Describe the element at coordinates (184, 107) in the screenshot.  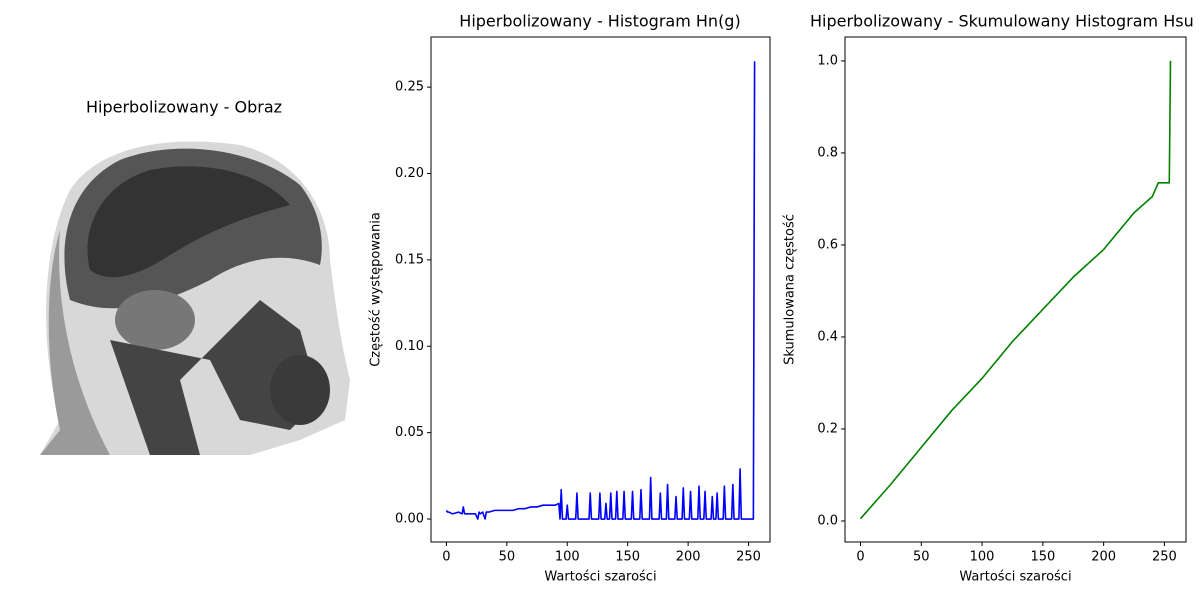
I see `image-title: Hiperbolizowany - Obraz` at that location.